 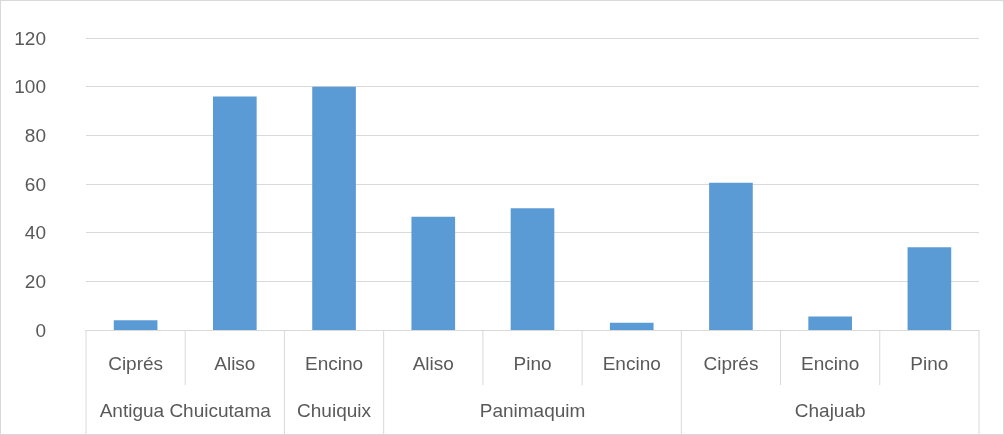 What do you see at coordinates (185, 410) in the screenshot?
I see `text: Antigua Chuicutama` at bounding box center [185, 410].